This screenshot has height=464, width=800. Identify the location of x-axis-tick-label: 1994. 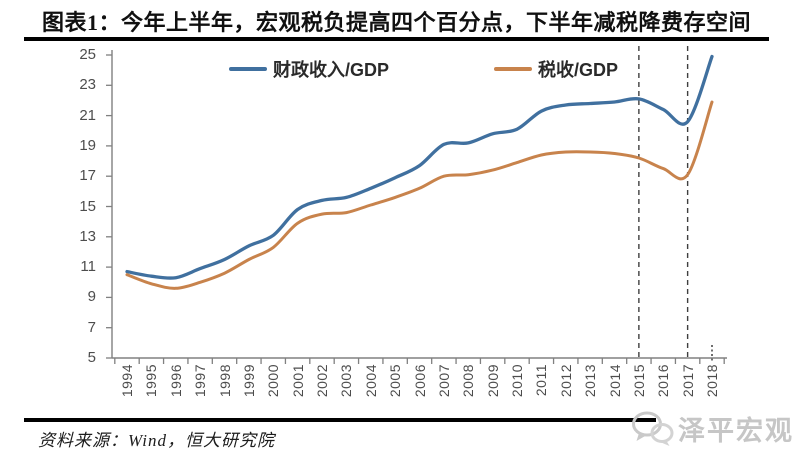
(127, 381).